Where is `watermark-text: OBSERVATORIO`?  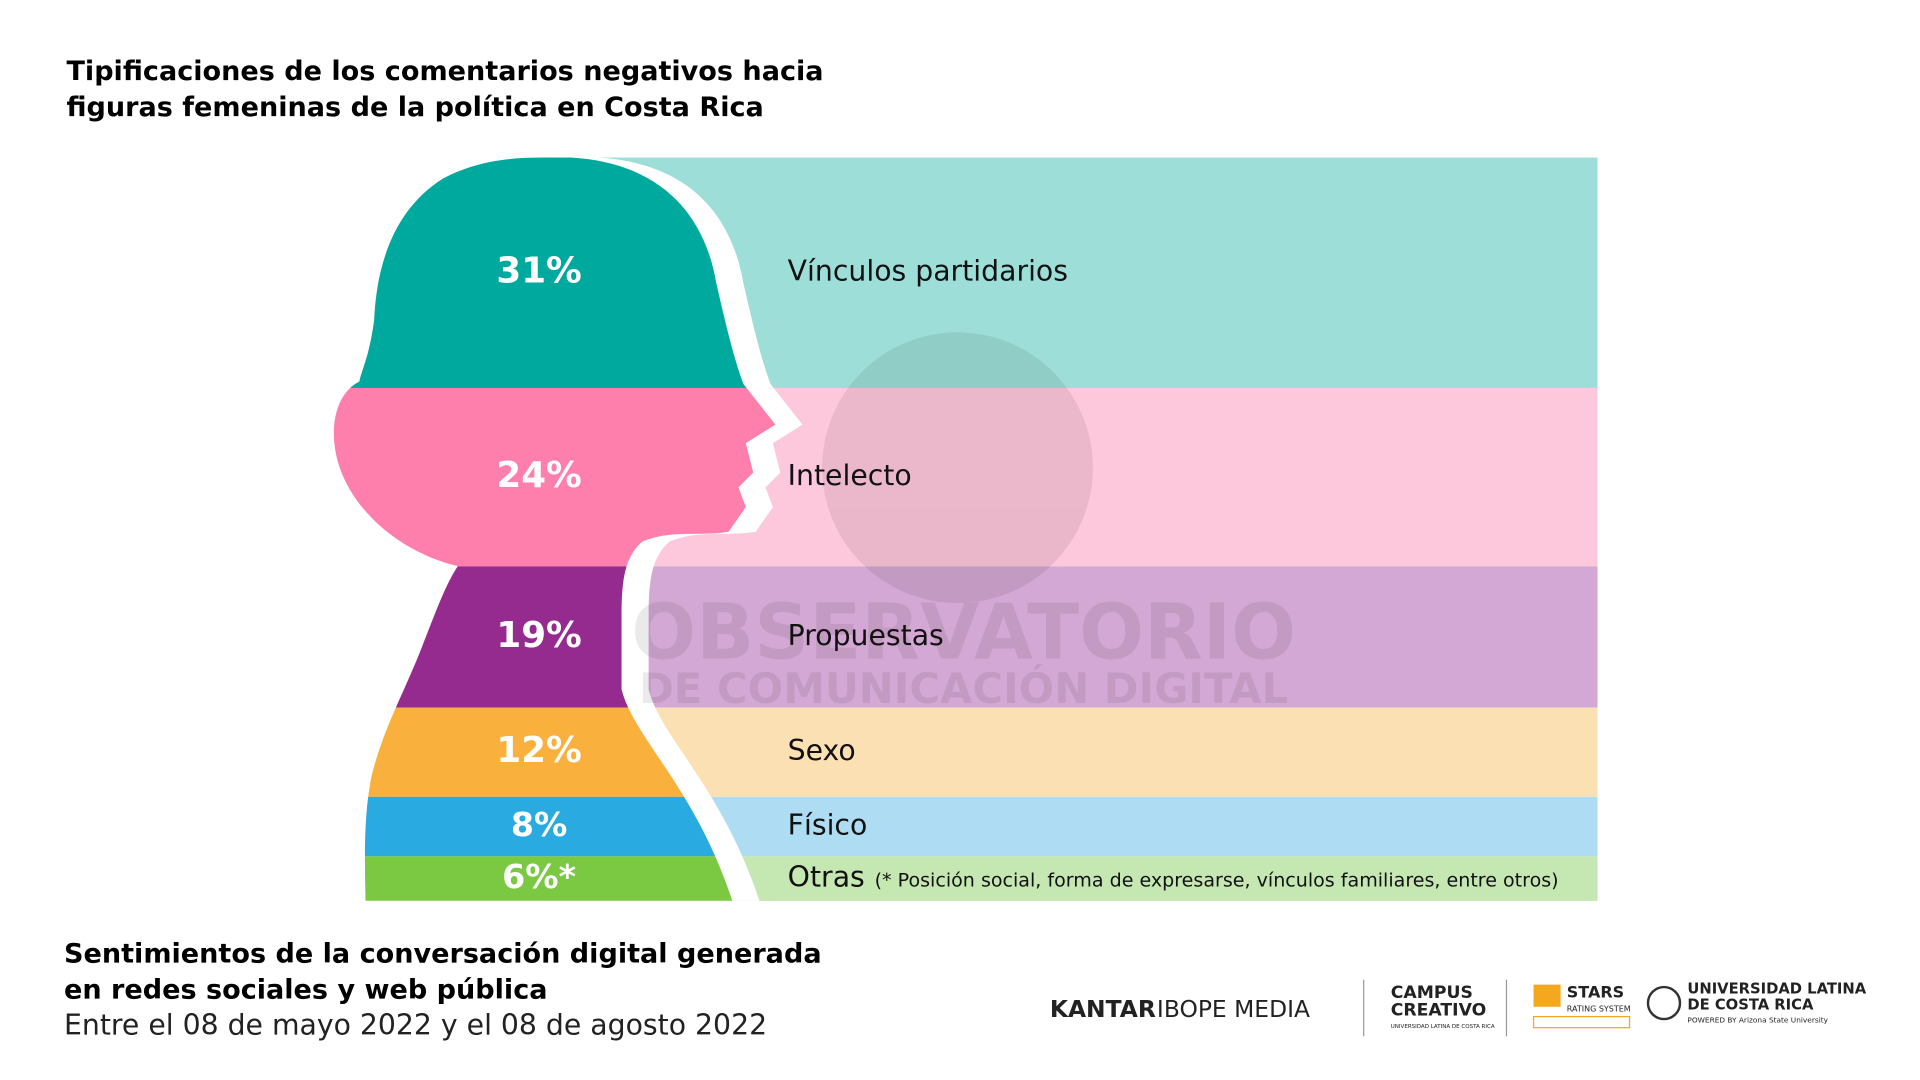
watermark-text: OBSERVATORIO is located at coordinates (963, 632).